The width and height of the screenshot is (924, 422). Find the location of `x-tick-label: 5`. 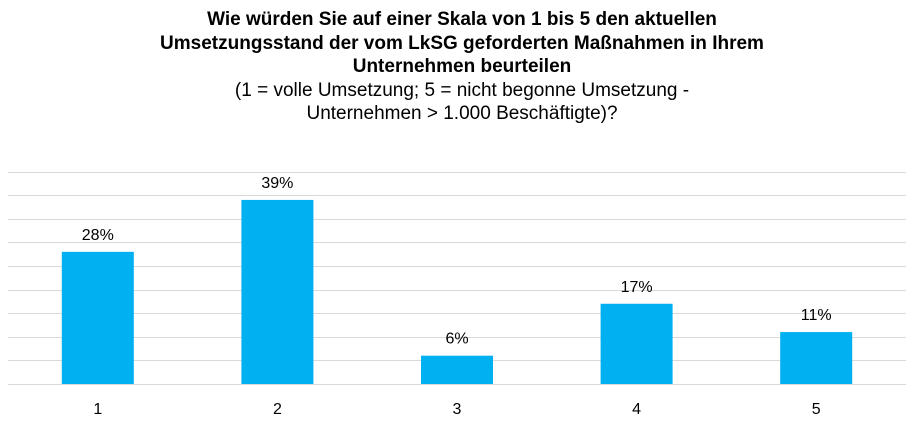

x-tick-label: 5 is located at coordinates (816, 409).